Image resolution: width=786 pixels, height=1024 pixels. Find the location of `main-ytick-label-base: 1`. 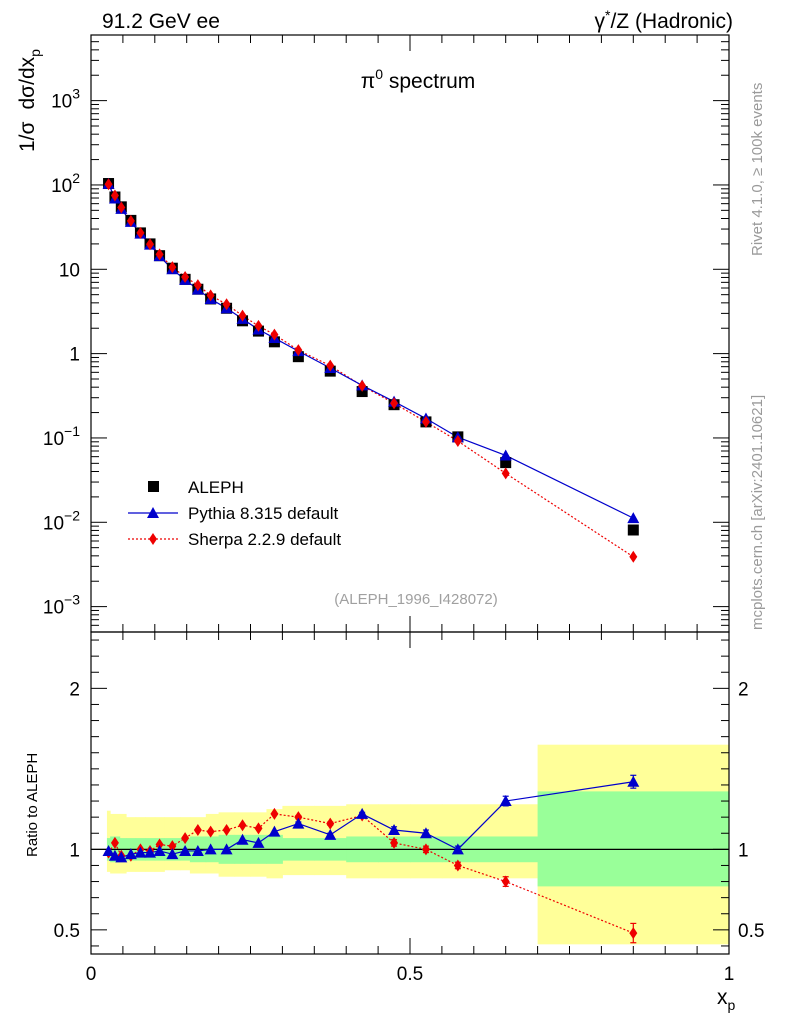

main-ytick-label-base: 1 is located at coordinates (74, 355).